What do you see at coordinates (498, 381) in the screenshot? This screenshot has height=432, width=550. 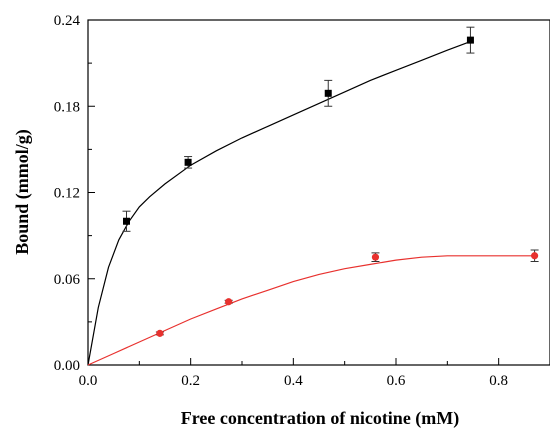 I see `x-tick-label: 0.8` at bounding box center [498, 381].